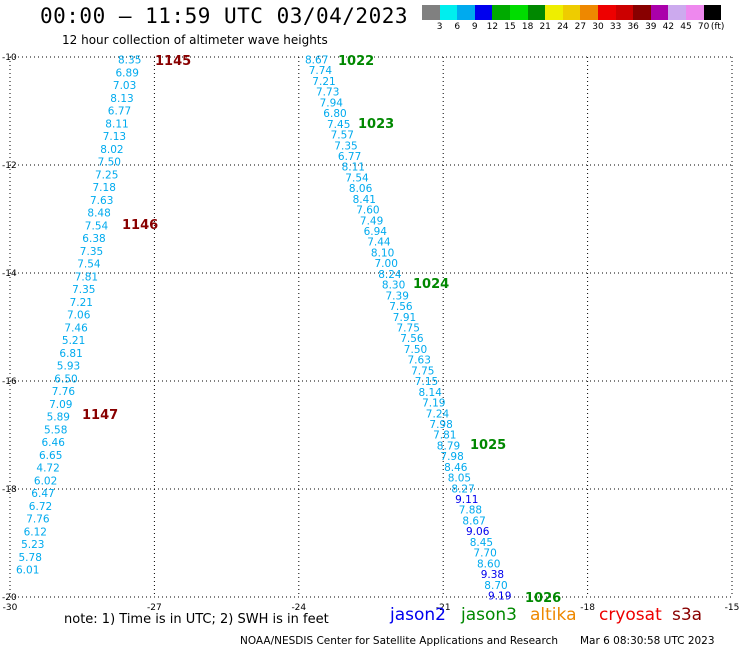 This screenshot has height=650, width=740. What do you see at coordinates (334, 114) in the screenshot?
I see `wave-height-value: 6.80` at bounding box center [334, 114].